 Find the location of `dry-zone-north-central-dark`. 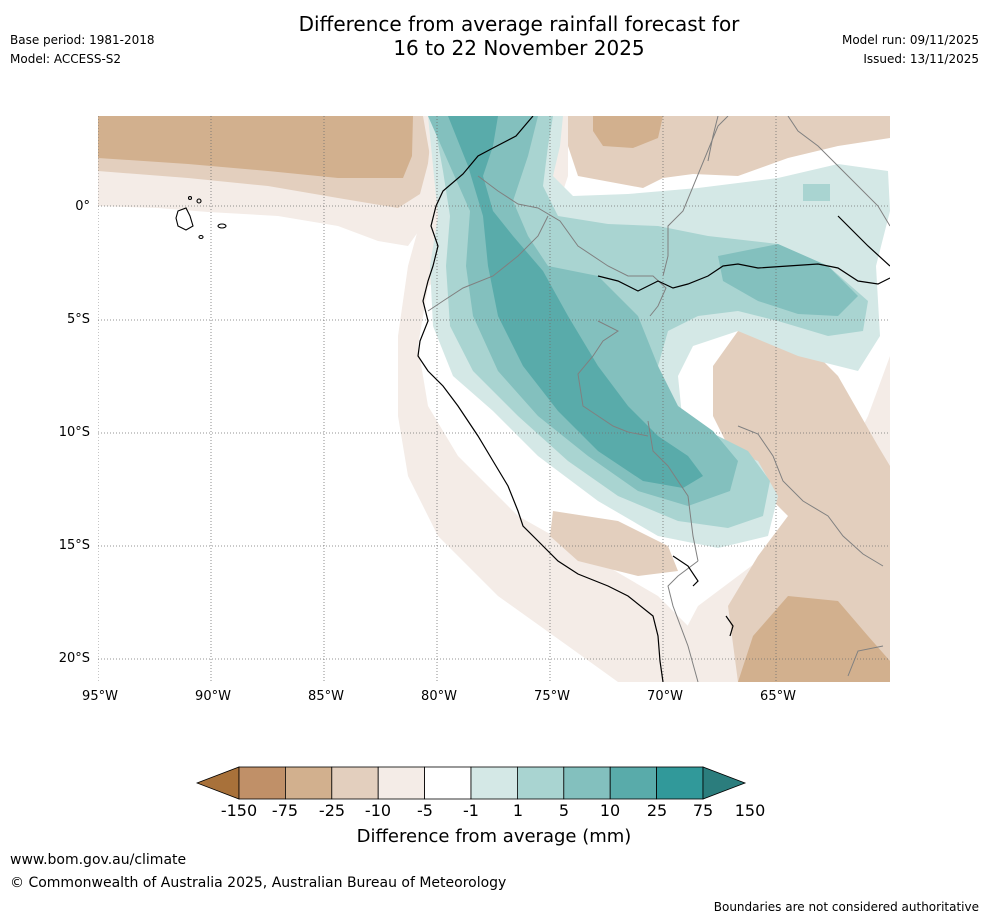

dry-zone-north-central-dark is located at coordinates (628, 132).